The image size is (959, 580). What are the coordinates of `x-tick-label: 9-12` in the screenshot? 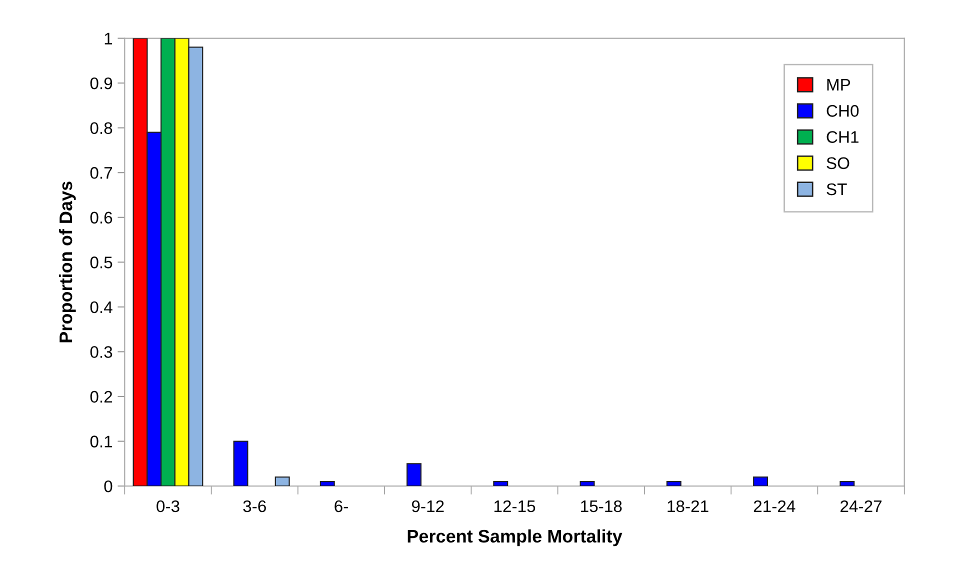 It's located at (428, 506).